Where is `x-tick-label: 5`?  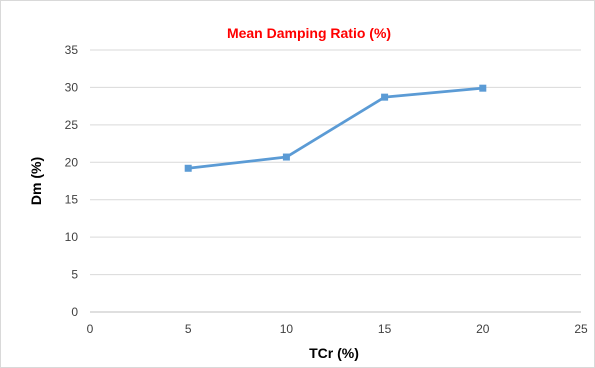
x-tick-label: 5 is located at coordinates (188, 329).